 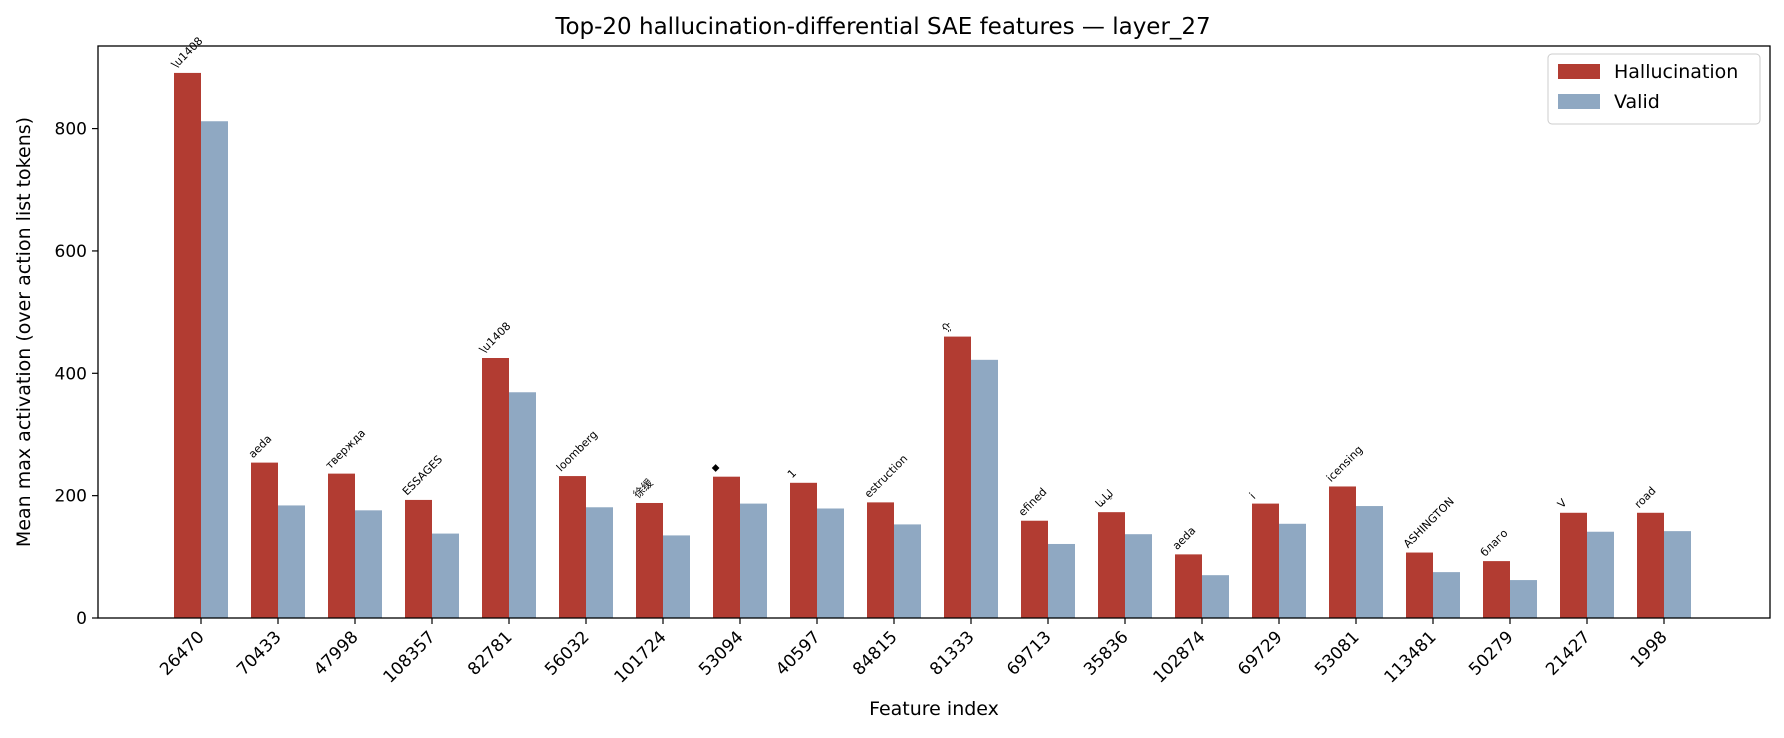 I want to click on x-axis-label: Feature index, so click(x=934, y=709).